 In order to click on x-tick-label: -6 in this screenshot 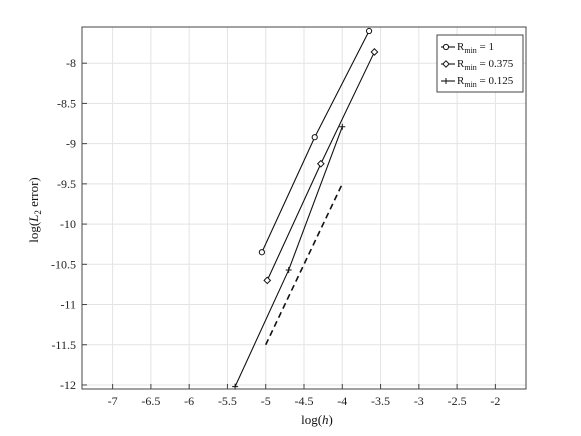, I will do `click(189, 401)`.